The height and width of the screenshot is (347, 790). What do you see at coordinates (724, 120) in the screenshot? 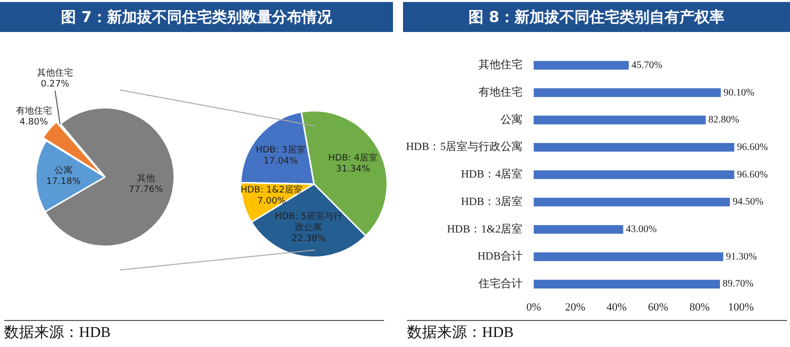
I see `data-label: 82.80%` at bounding box center [724, 120].